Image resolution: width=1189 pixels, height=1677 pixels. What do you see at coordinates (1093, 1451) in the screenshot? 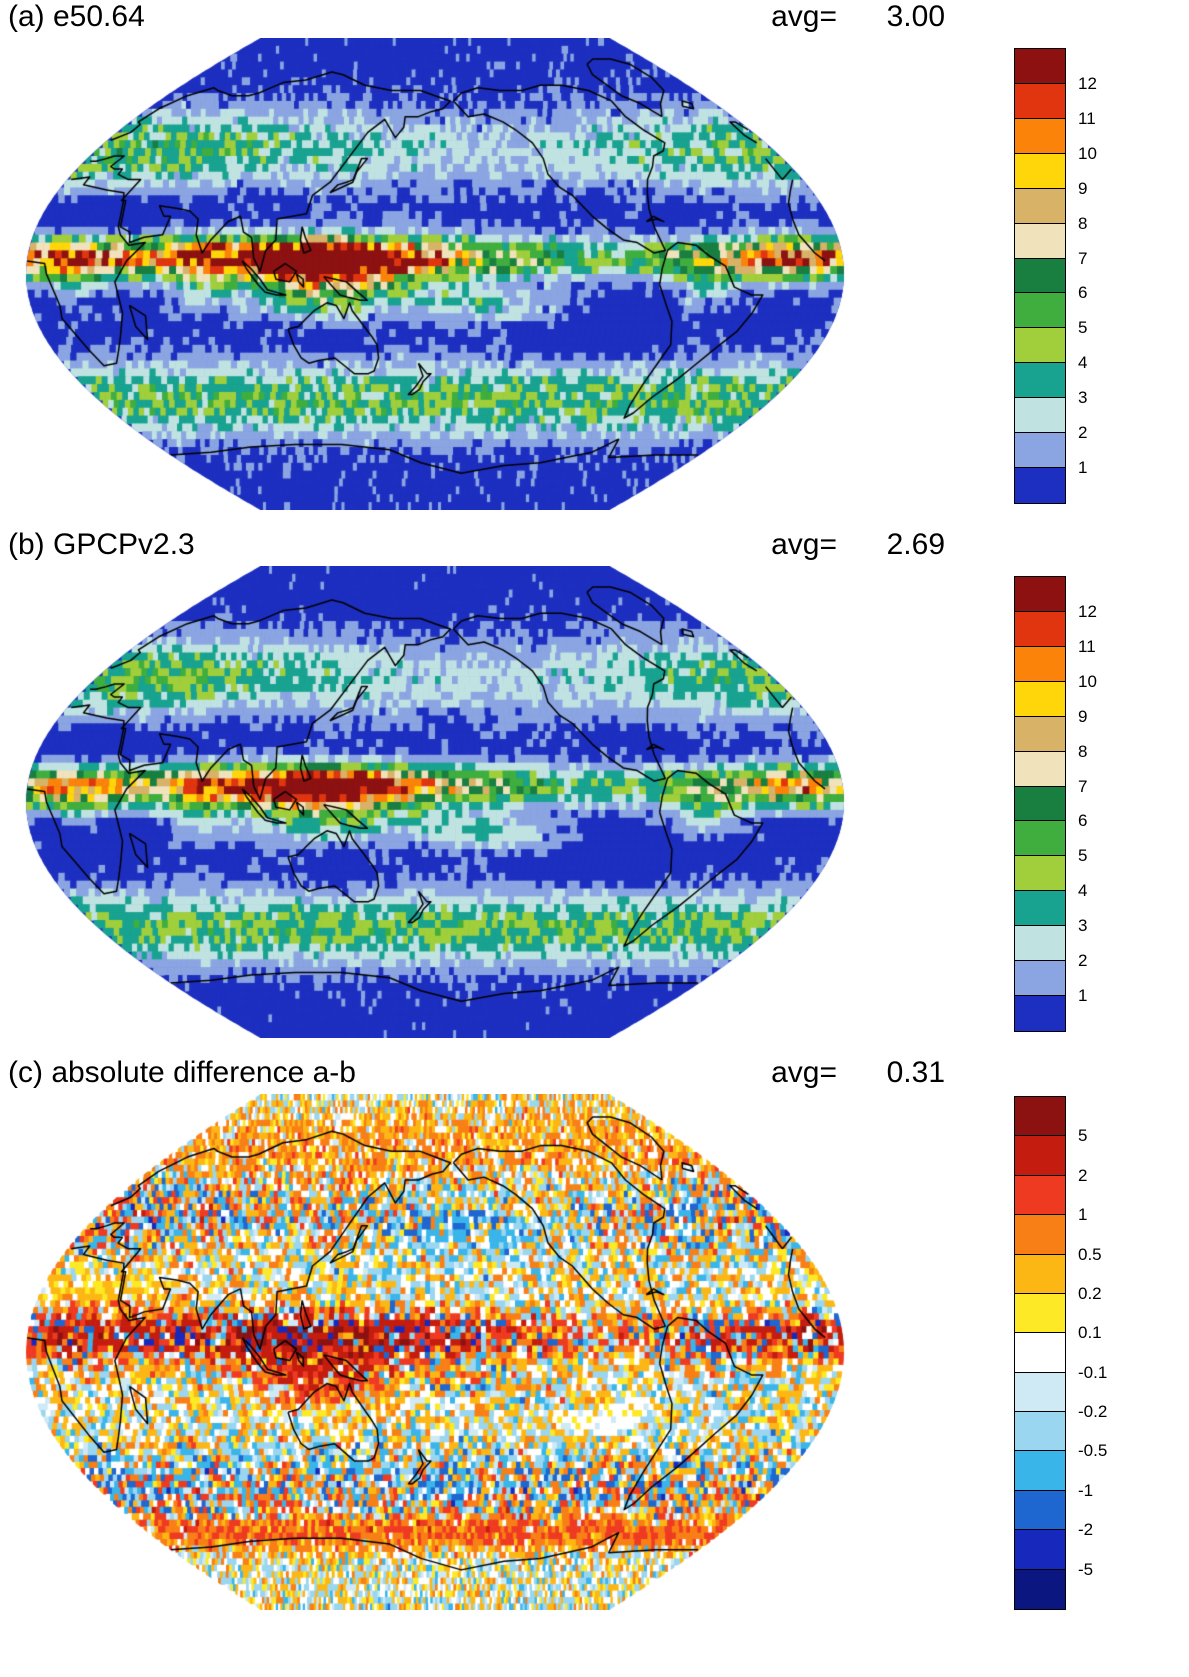
I see `colorbar-tick-label: -0.5` at bounding box center [1093, 1451].